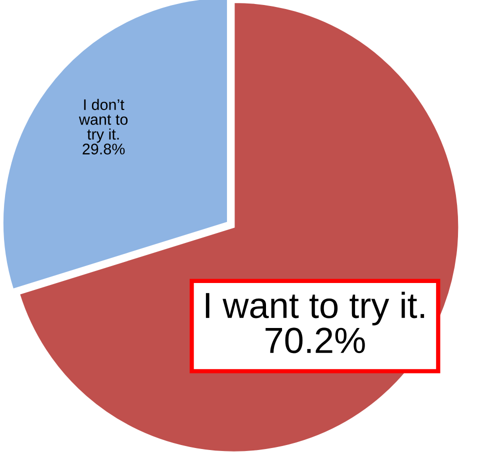 The image size is (486, 452). What do you see at coordinates (103, 149) in the screenshot?
I see `data-label: 29.8%` at bounding box center [103, 149].